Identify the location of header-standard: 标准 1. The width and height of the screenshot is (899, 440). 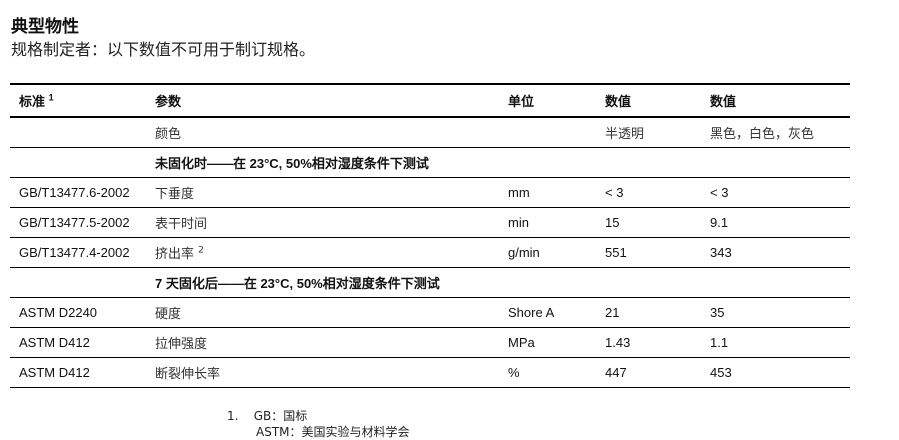
(82, 100).